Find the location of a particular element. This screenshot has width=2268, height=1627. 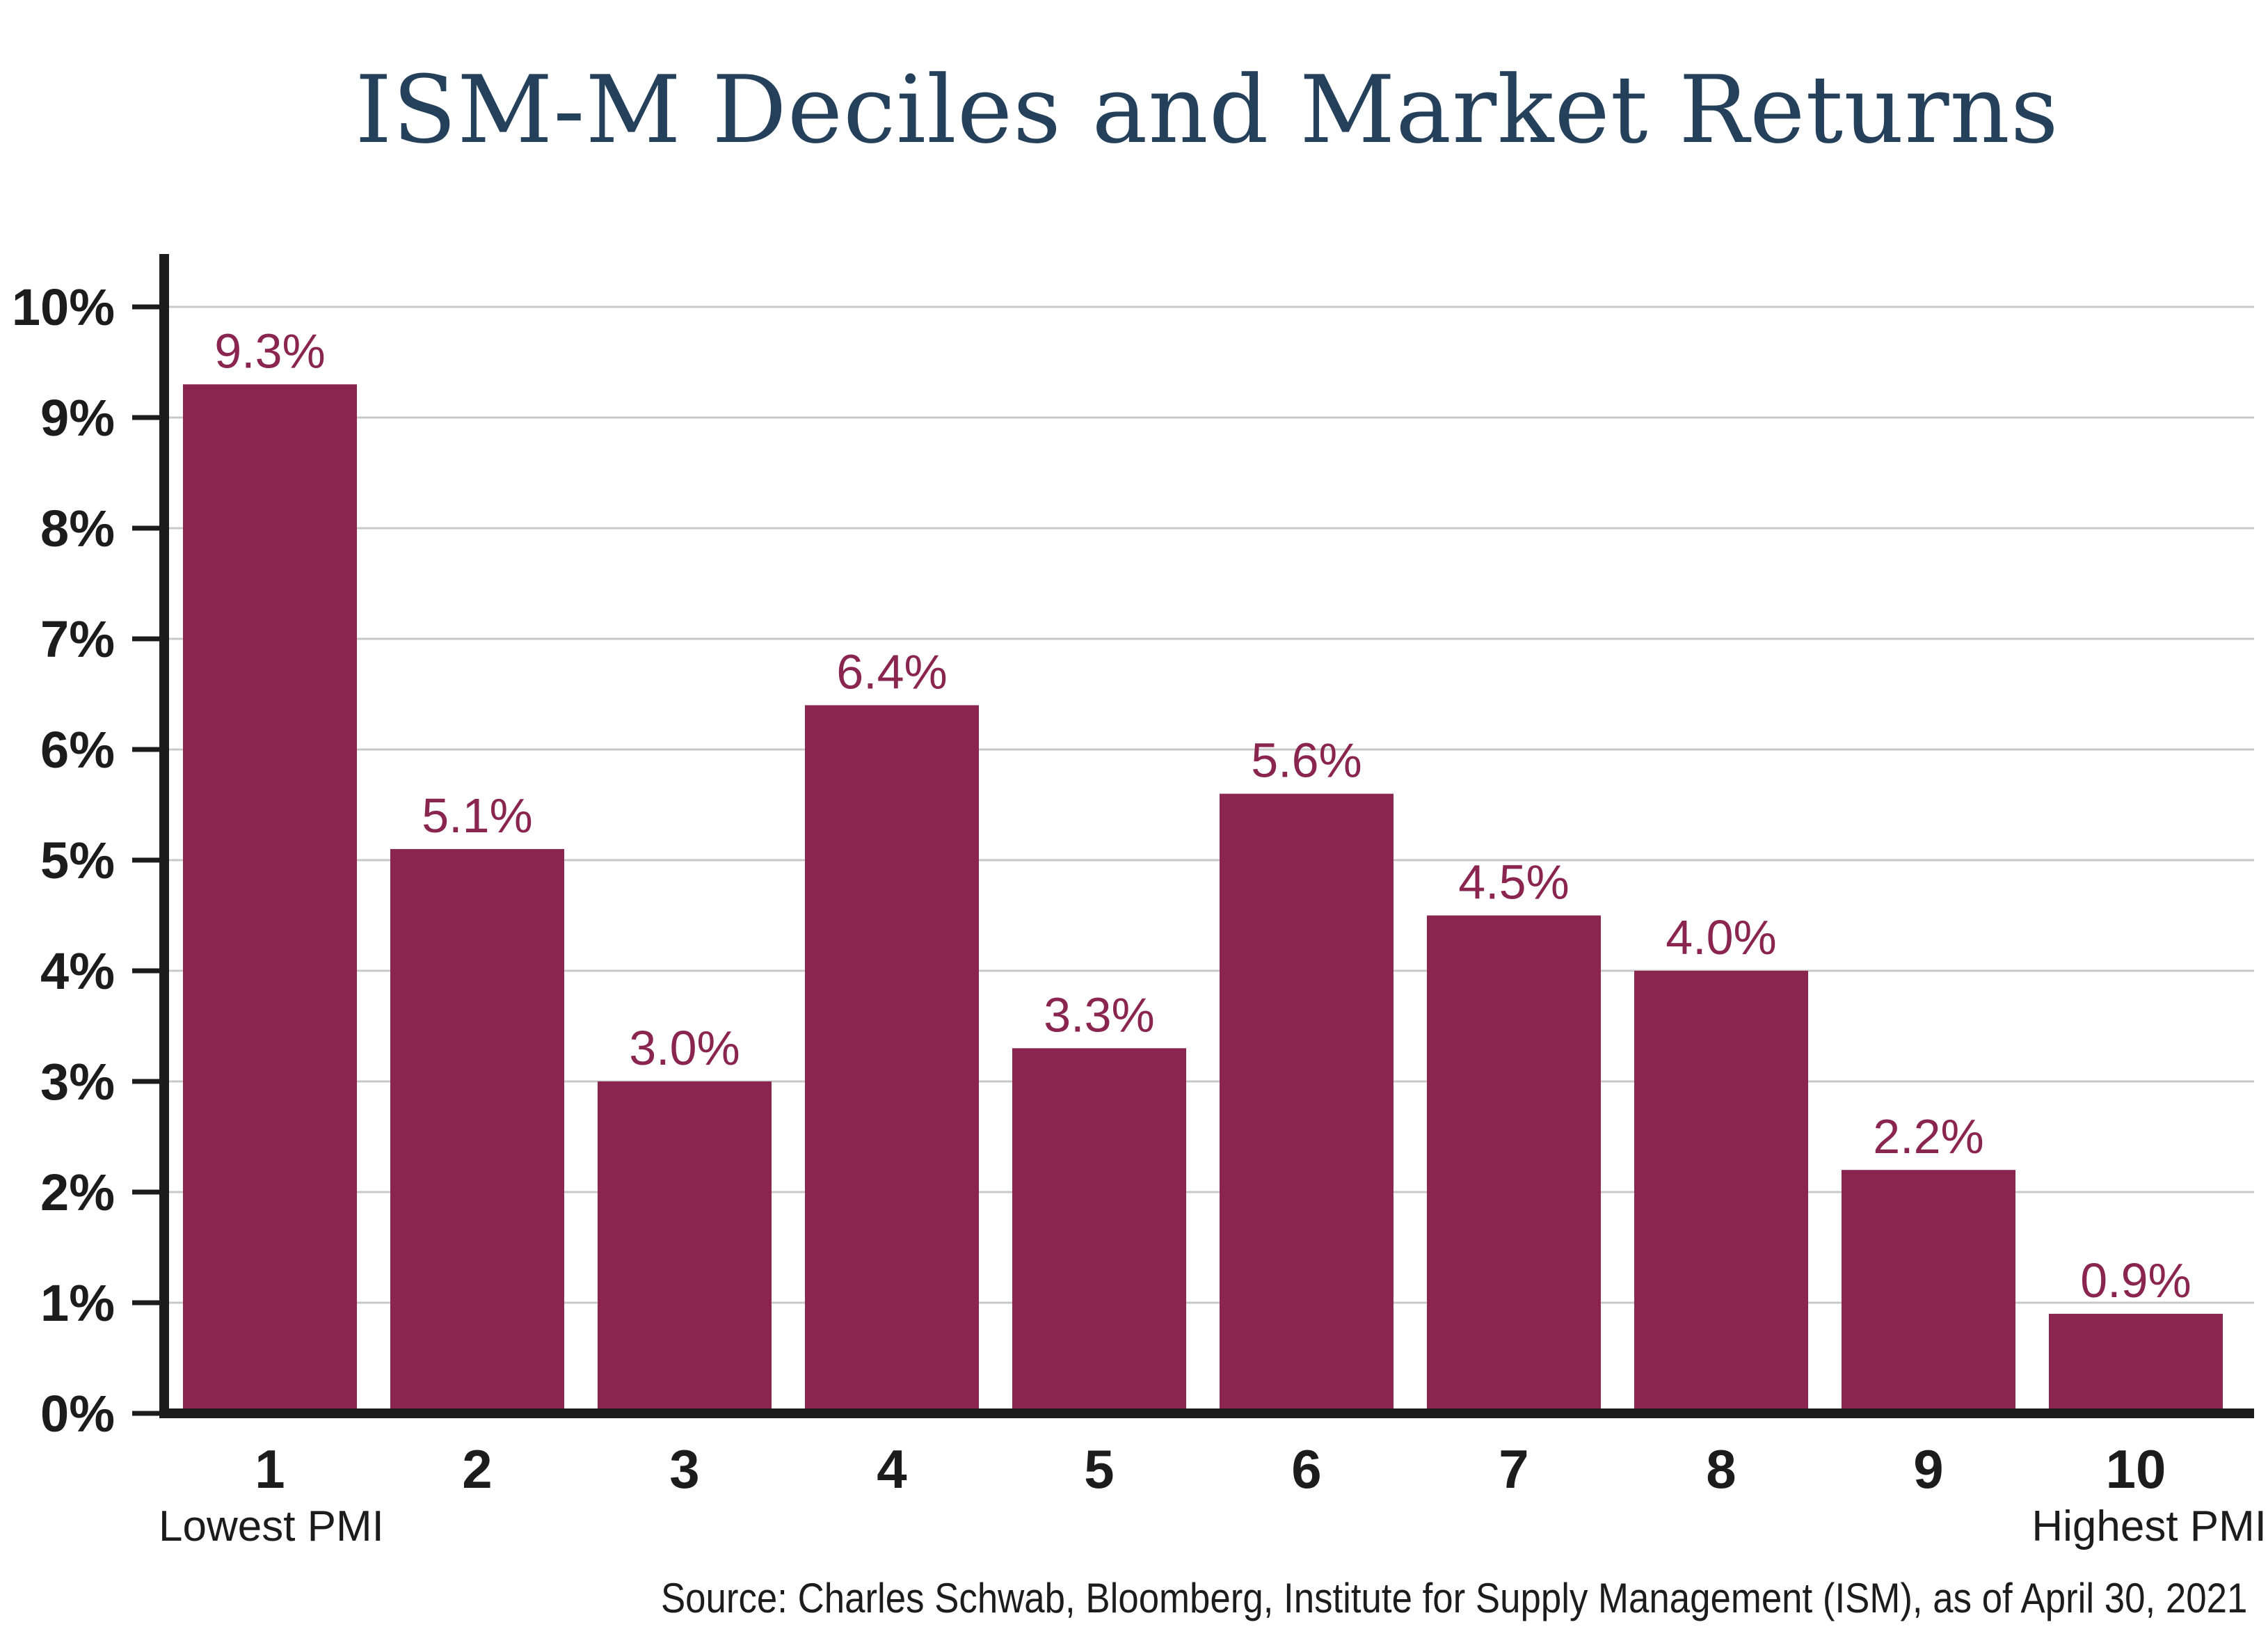

x-category-label: 5 is located at coordinates (1099, 1469).